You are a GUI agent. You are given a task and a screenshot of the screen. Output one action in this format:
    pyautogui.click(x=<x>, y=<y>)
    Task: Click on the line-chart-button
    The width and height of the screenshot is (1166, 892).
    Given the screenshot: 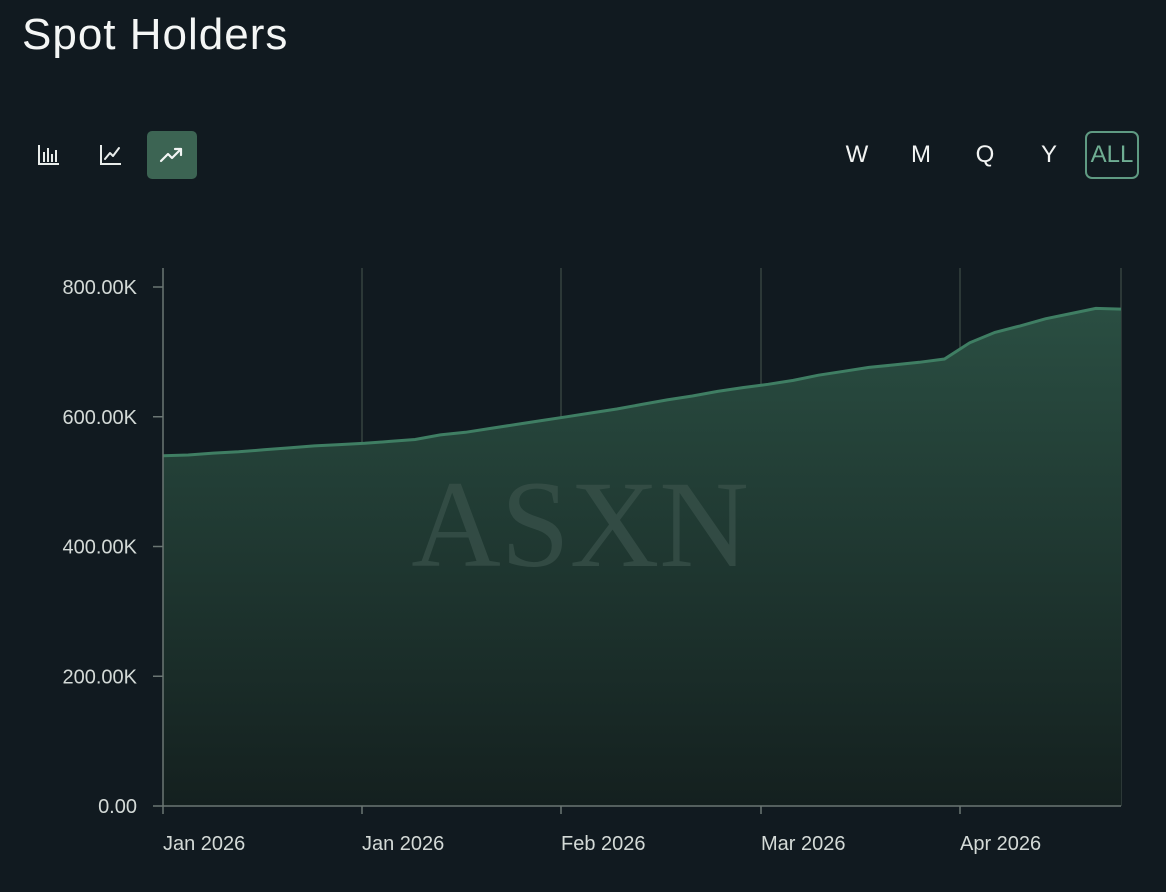 What is the action you would take?
    pyautogui.click(x=111, y=155)
    